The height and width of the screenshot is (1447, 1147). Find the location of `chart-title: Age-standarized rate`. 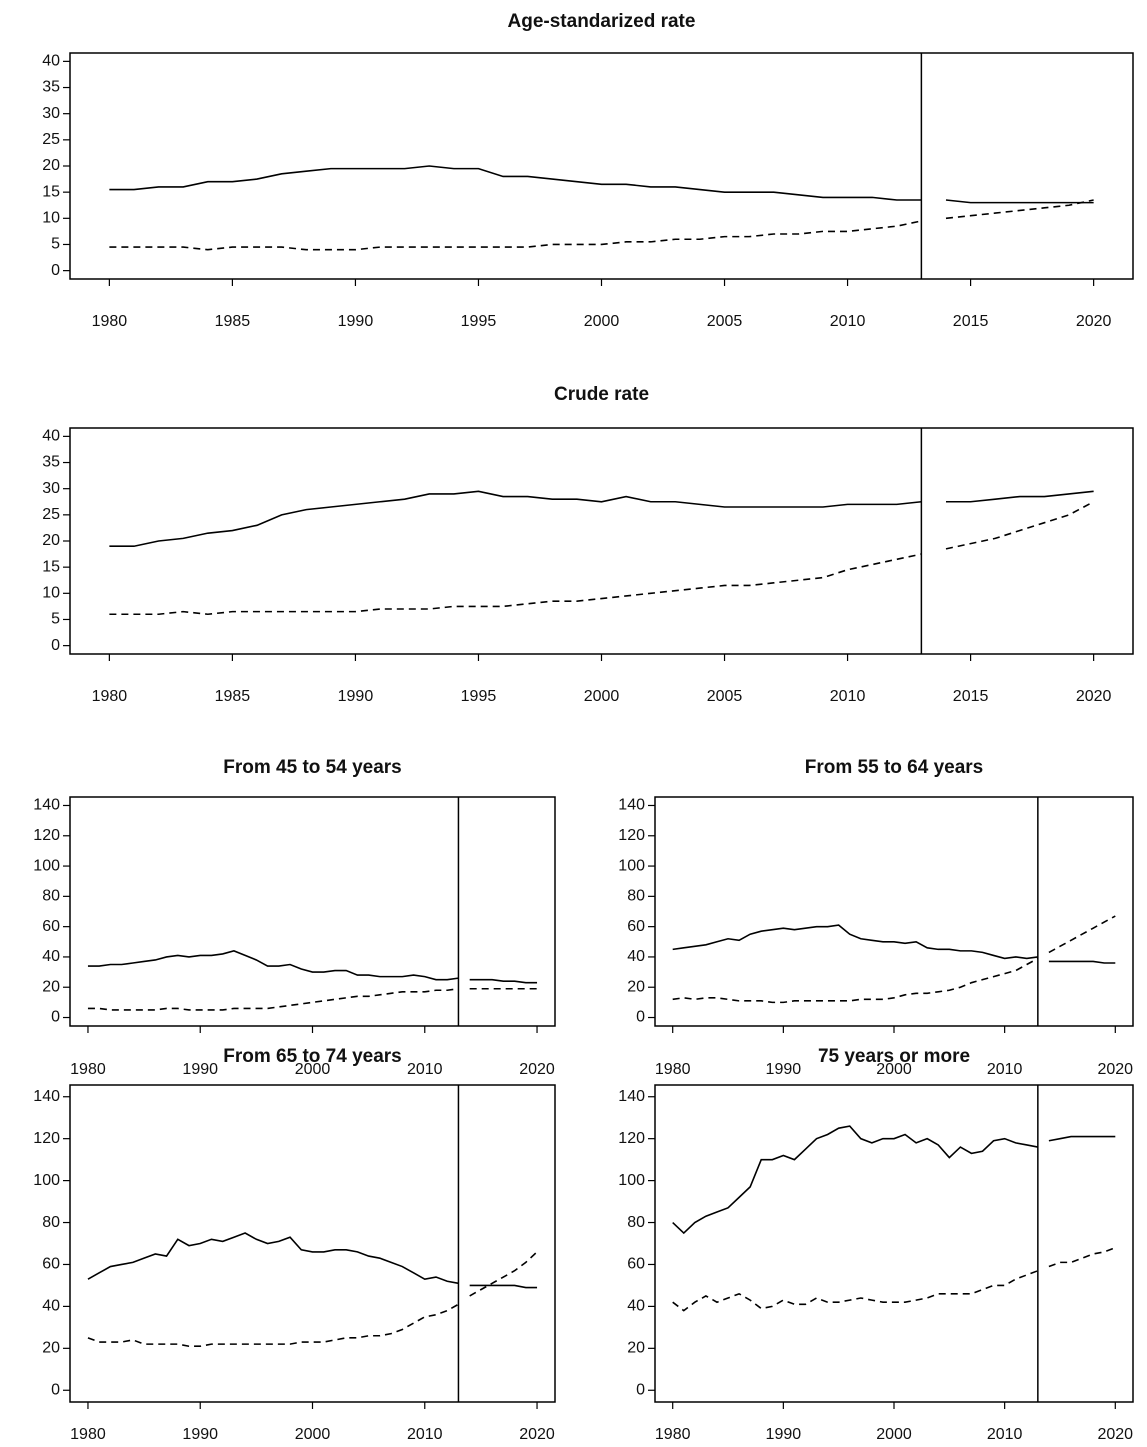

chart-title: Age-standarized rate is located at coordinates (602, 21).